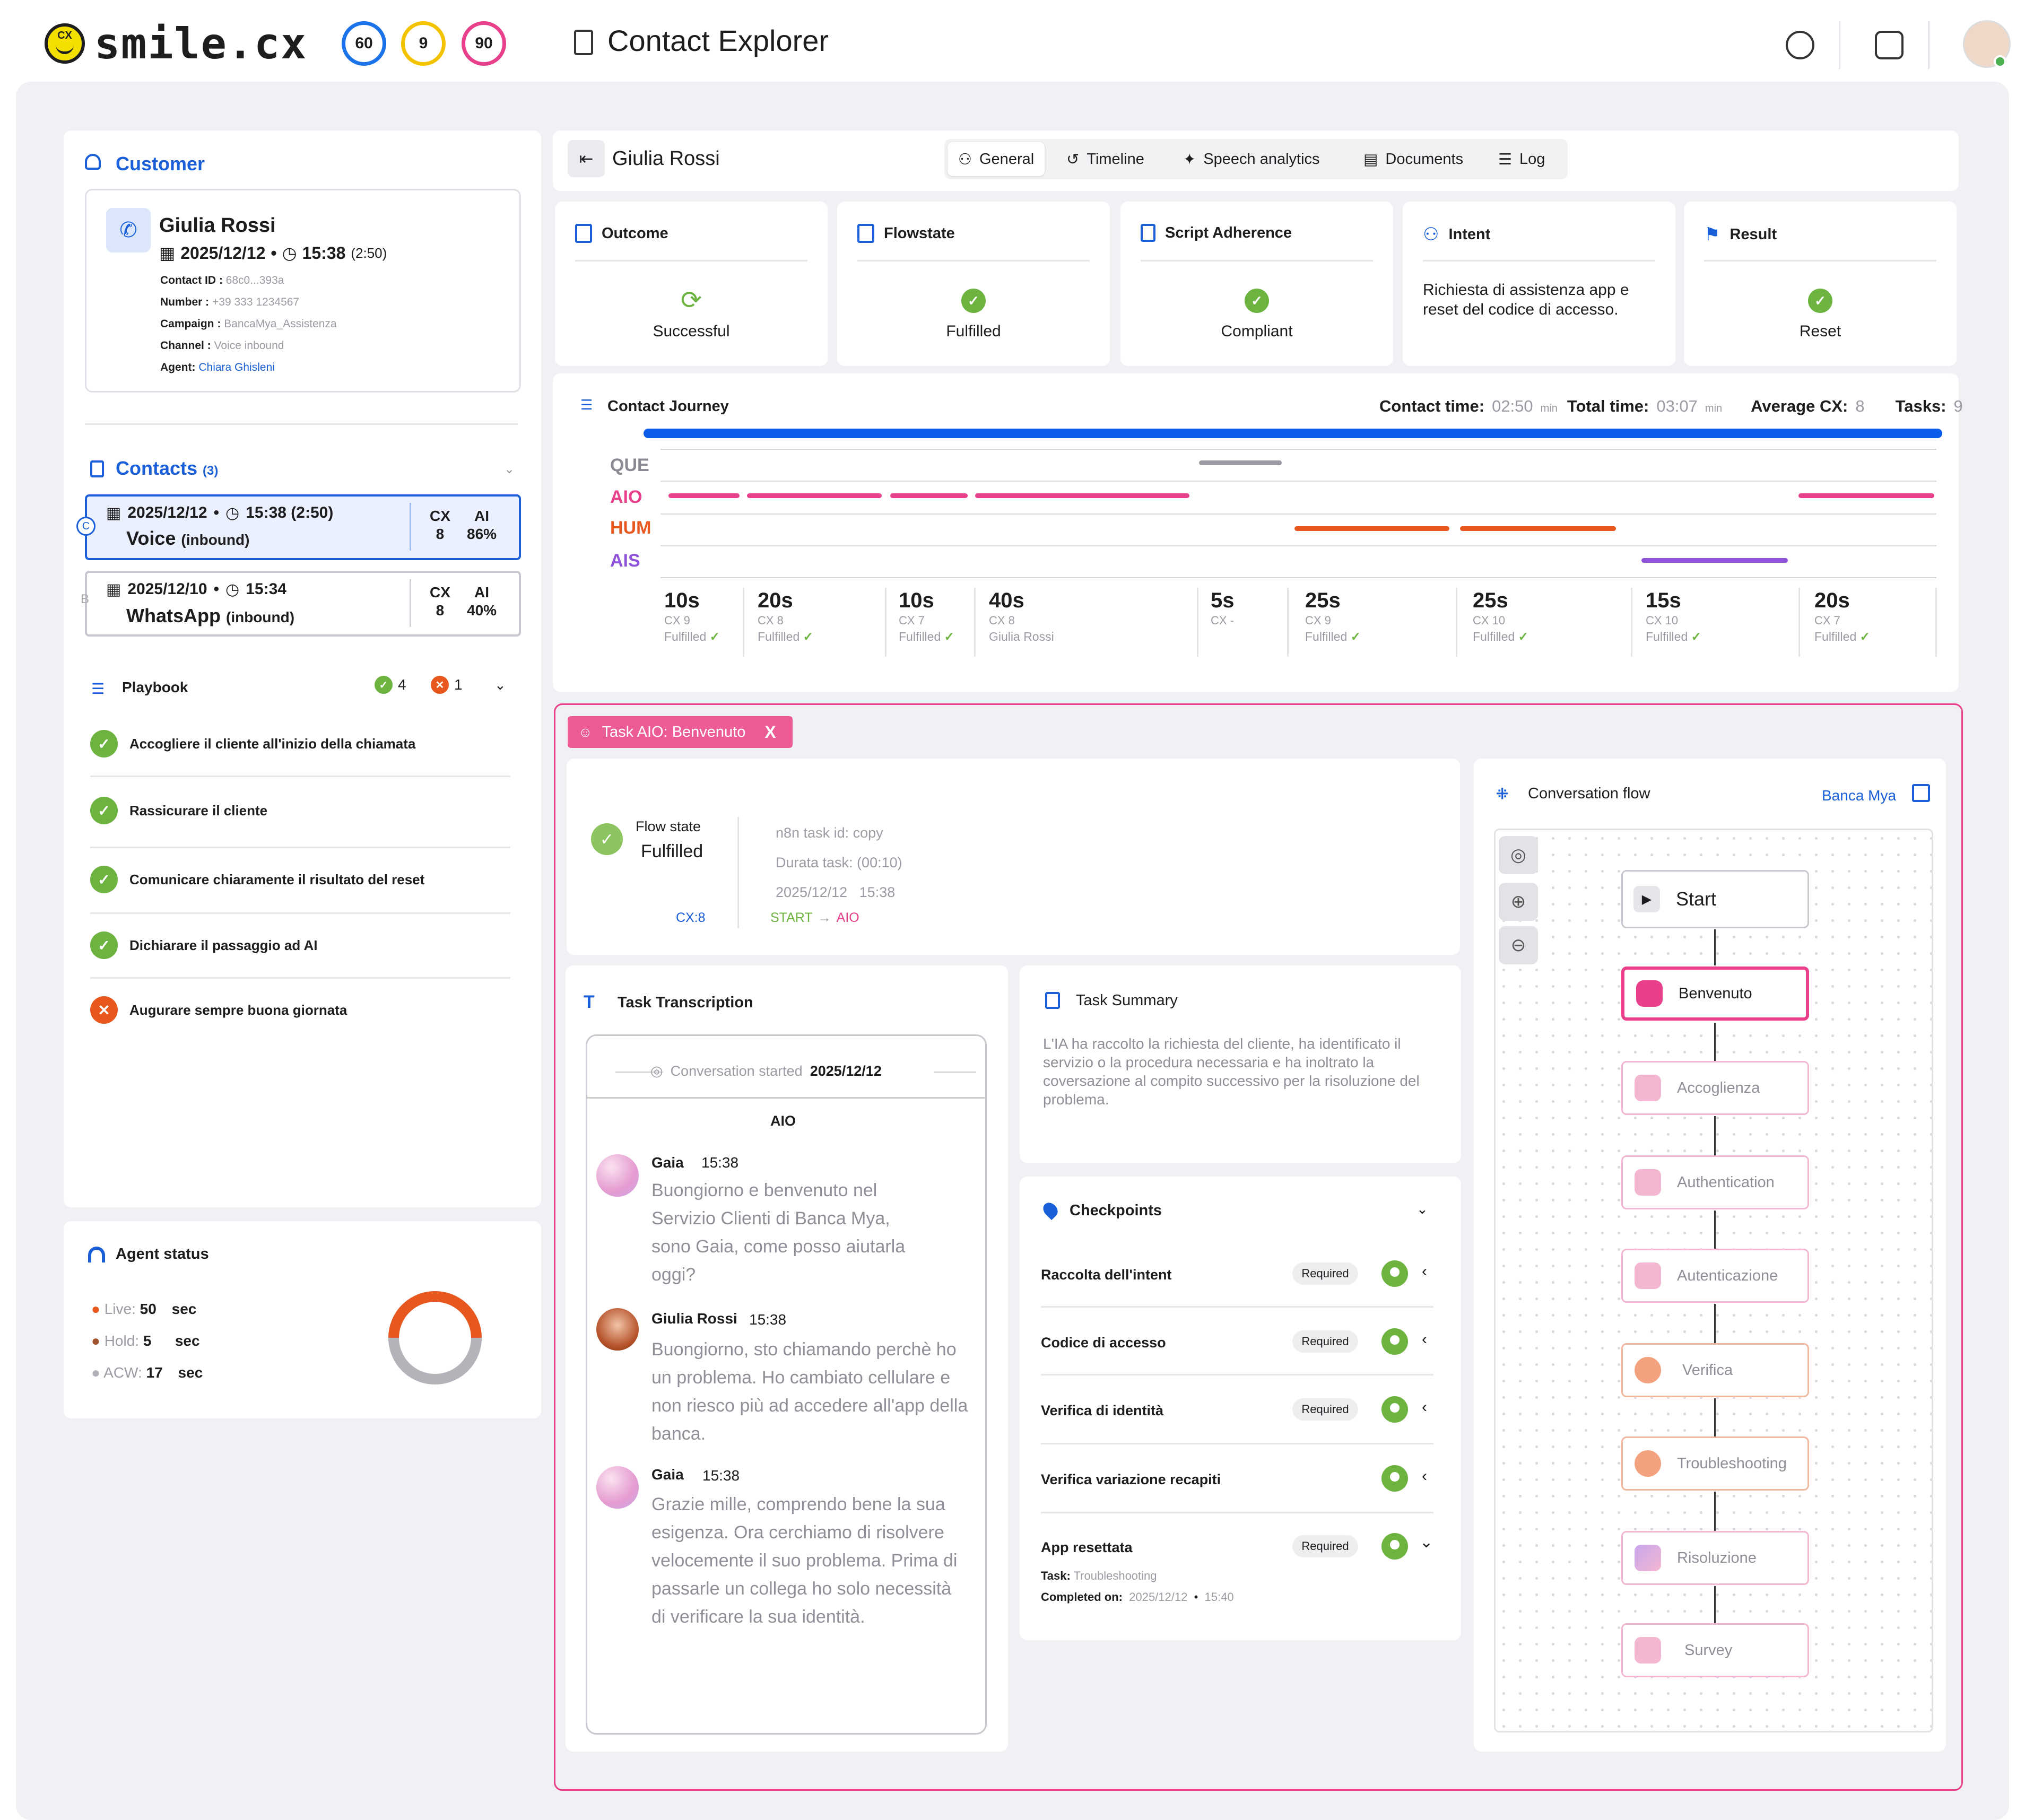  I want to click on agent-status-title: Agent status, so click(162, 1254).